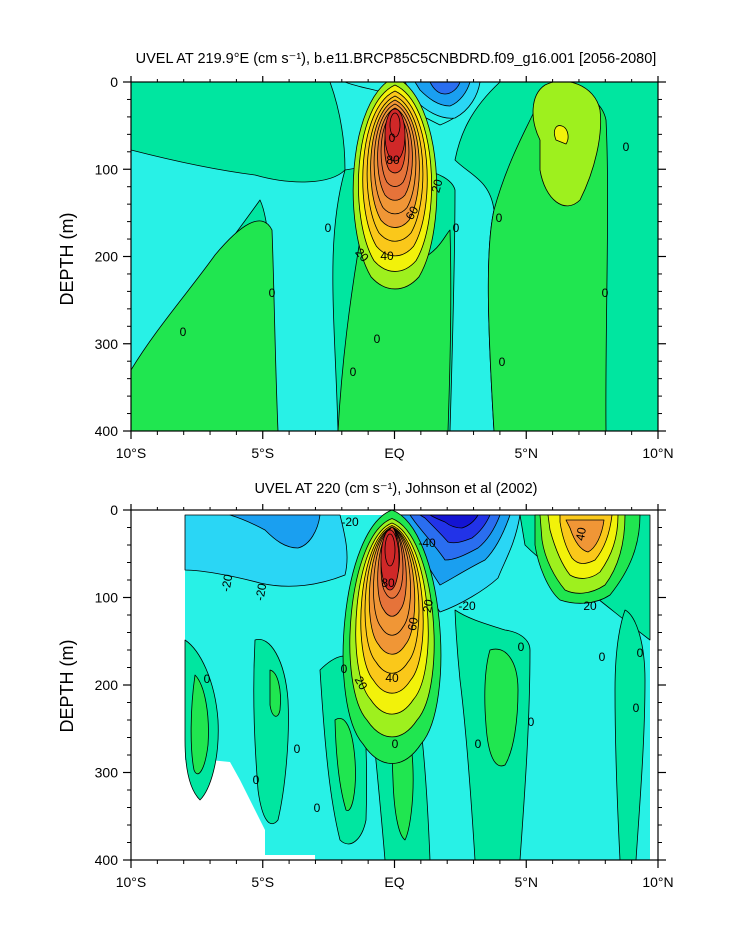 The width and height of the screenshot is (733, 945). What do you see at coordinates (67, 259) in the screenshot?
I see `panel-top-ylabel: DEPTH (m)` at bounding box center [67, 259].